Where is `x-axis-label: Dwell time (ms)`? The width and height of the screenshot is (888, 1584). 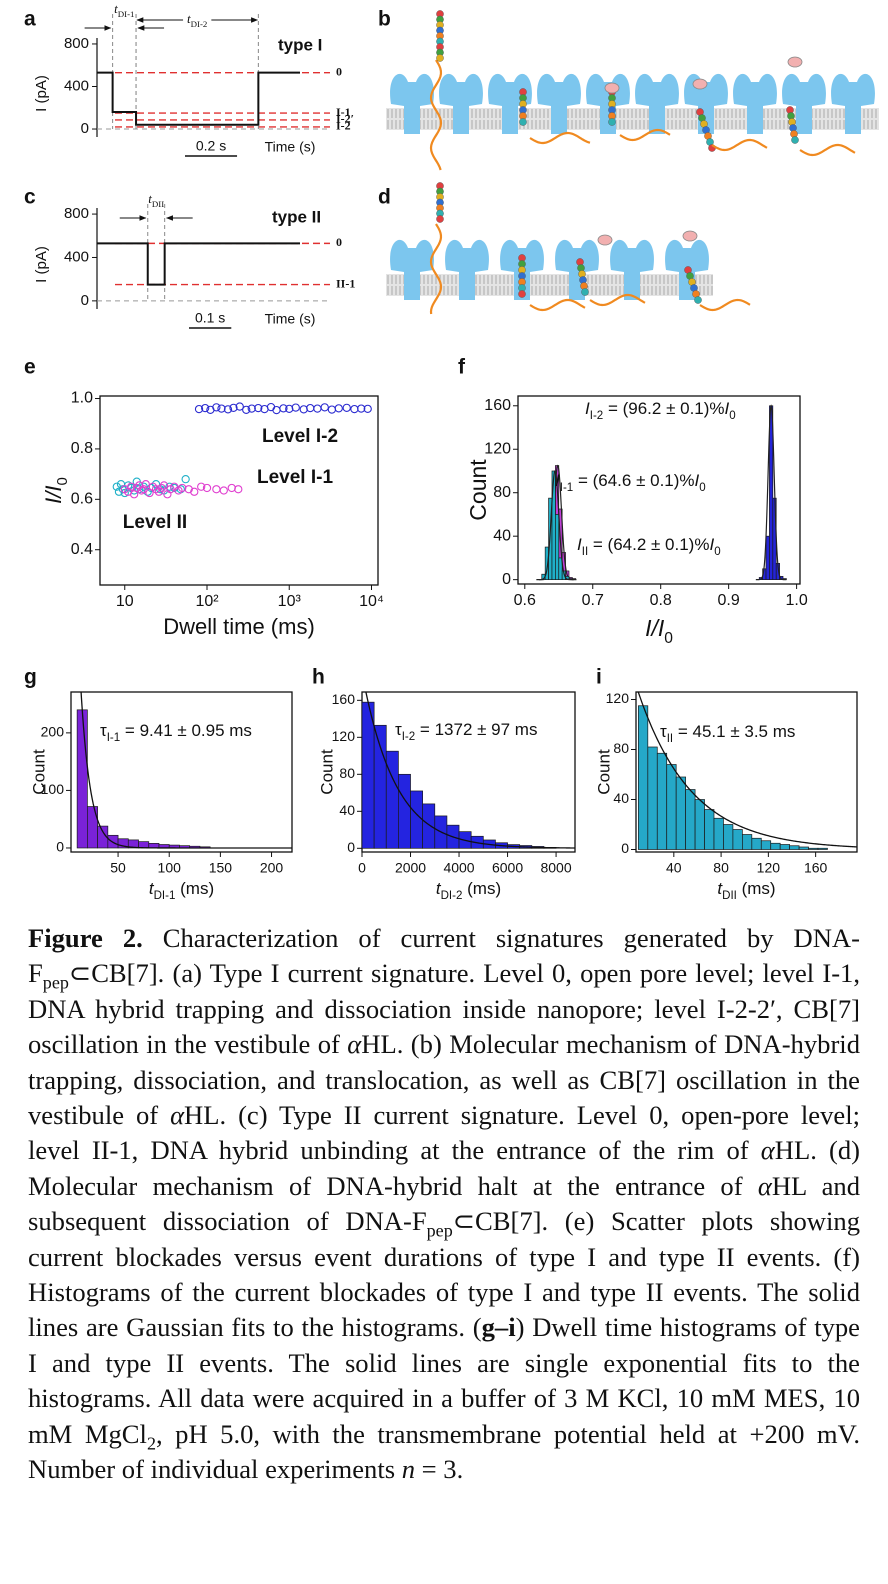
x-axis-label: Dwell time (ms) is located at coordinates (239, 626).